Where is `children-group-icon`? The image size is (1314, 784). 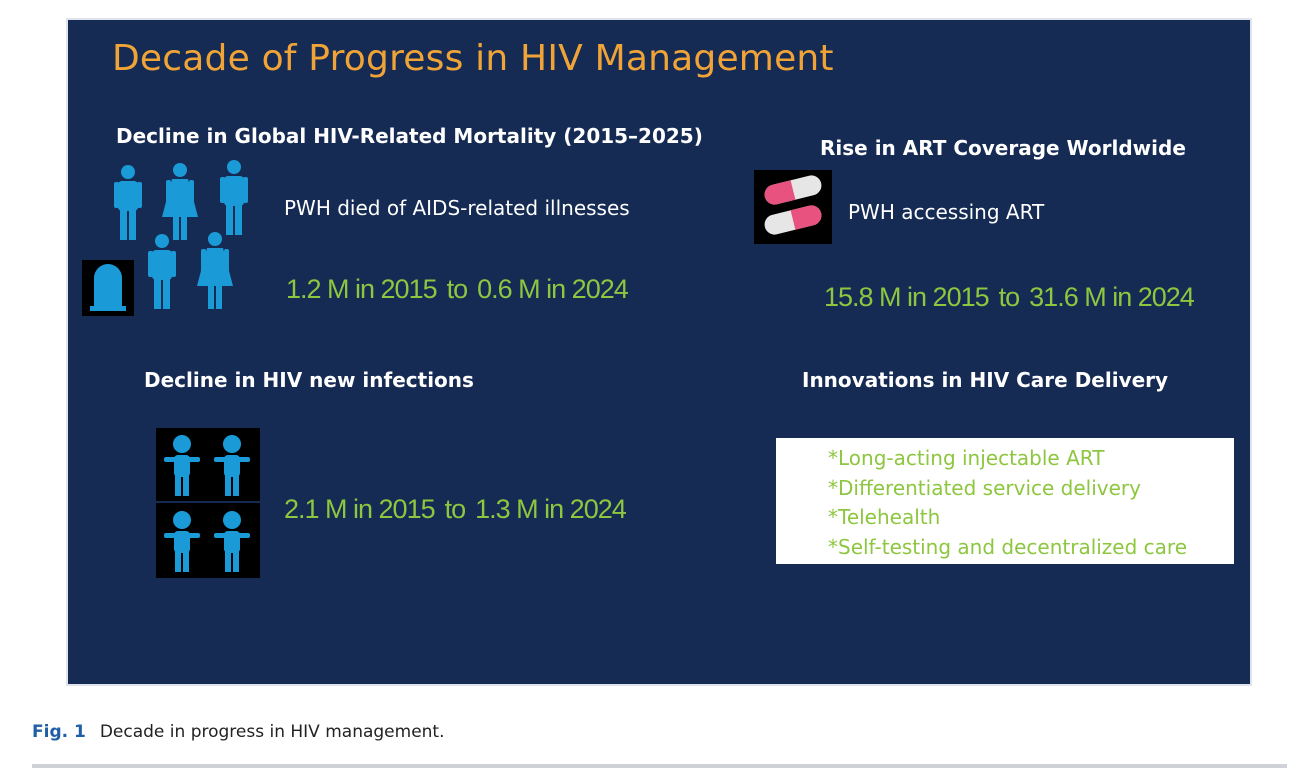
children-group-icon is located at coordinates (208, 503).